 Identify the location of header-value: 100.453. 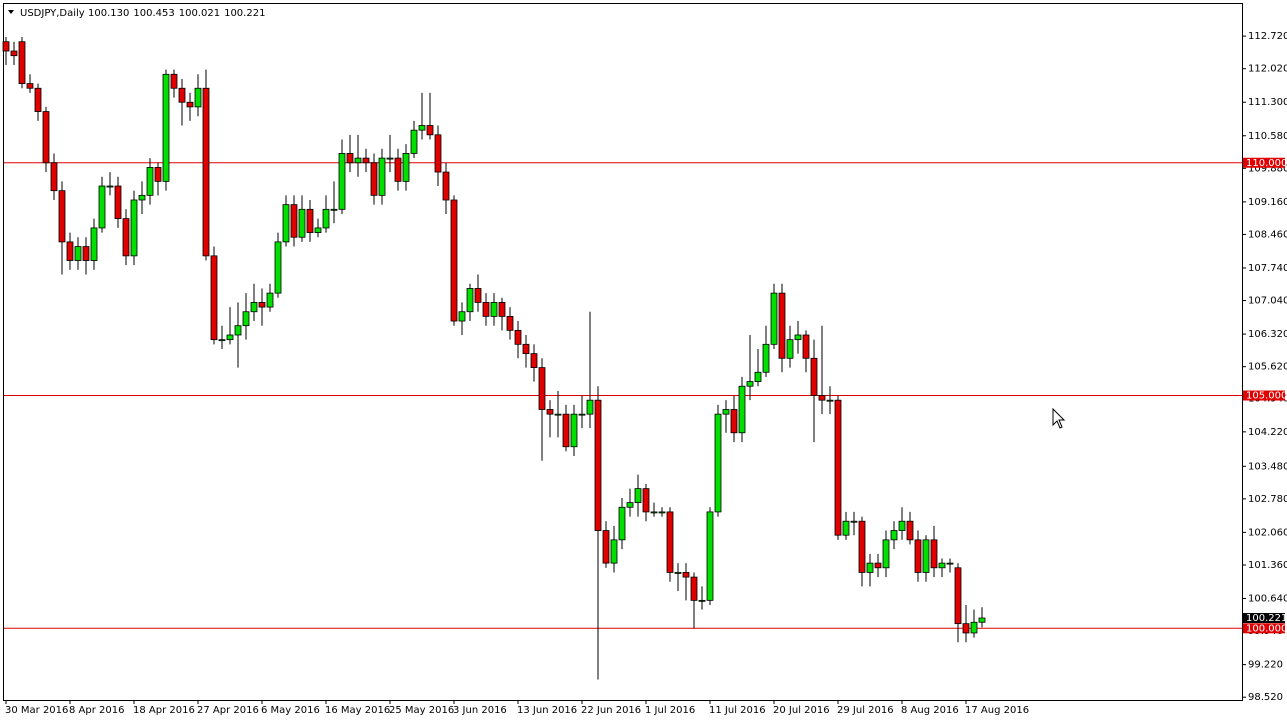
(153, 13).